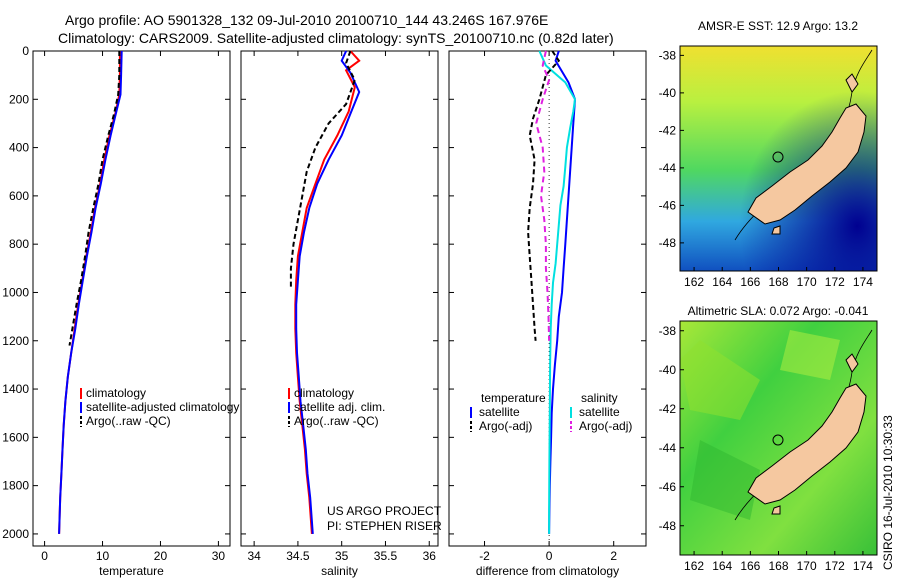 This screenshot has width=900, height=580. I want to click on temperature-y-tick-label: 1000, so click(15, 292).